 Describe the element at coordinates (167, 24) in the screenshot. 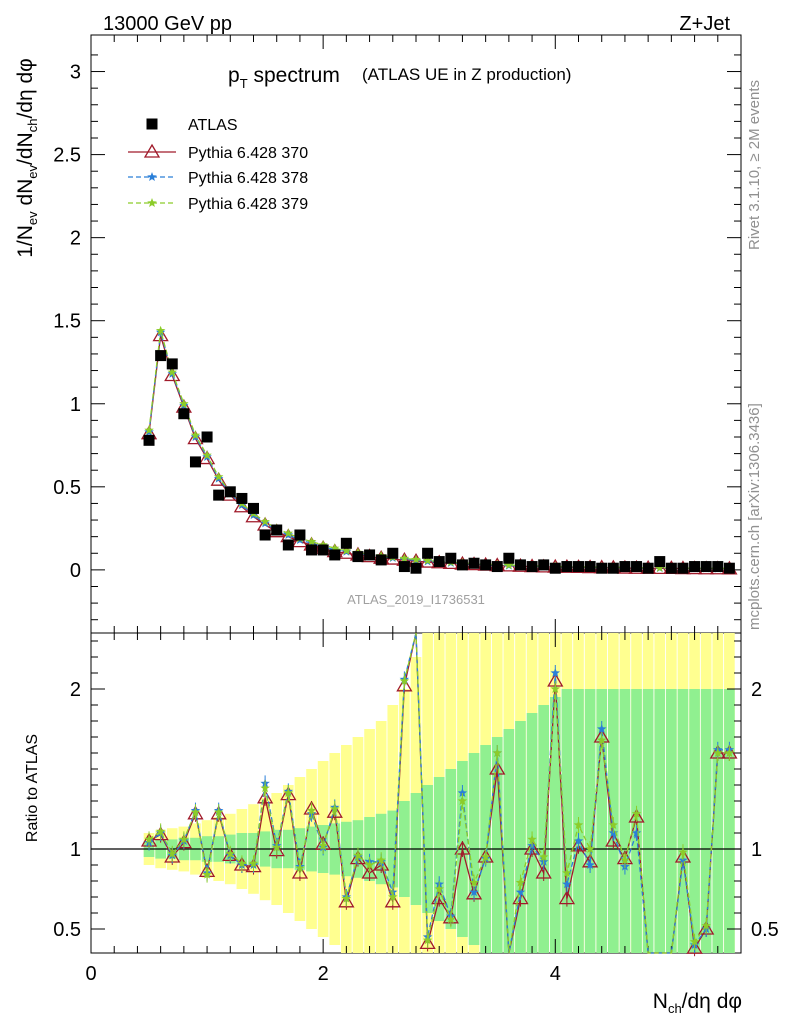

I see `header-left: 13000 GeV pp` at that location.